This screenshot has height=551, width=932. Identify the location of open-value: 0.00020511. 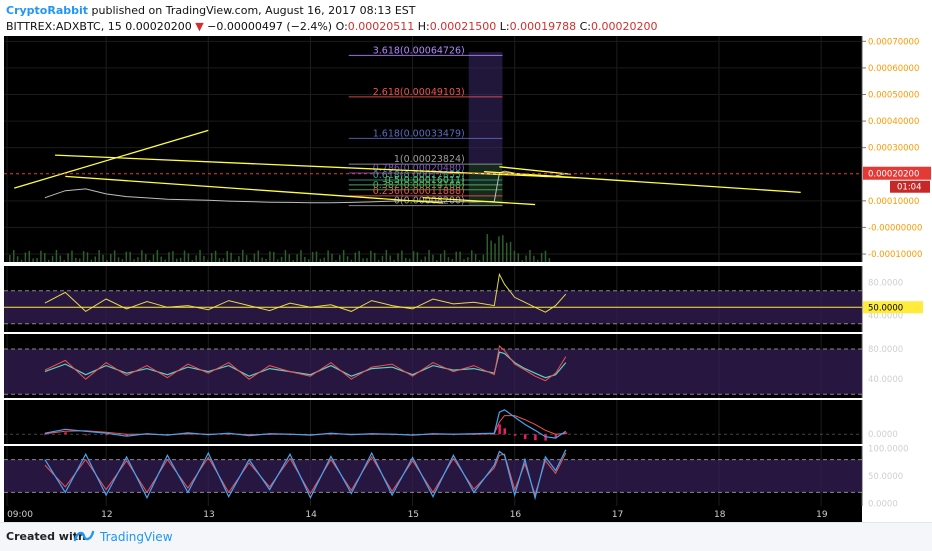
(381, 26).